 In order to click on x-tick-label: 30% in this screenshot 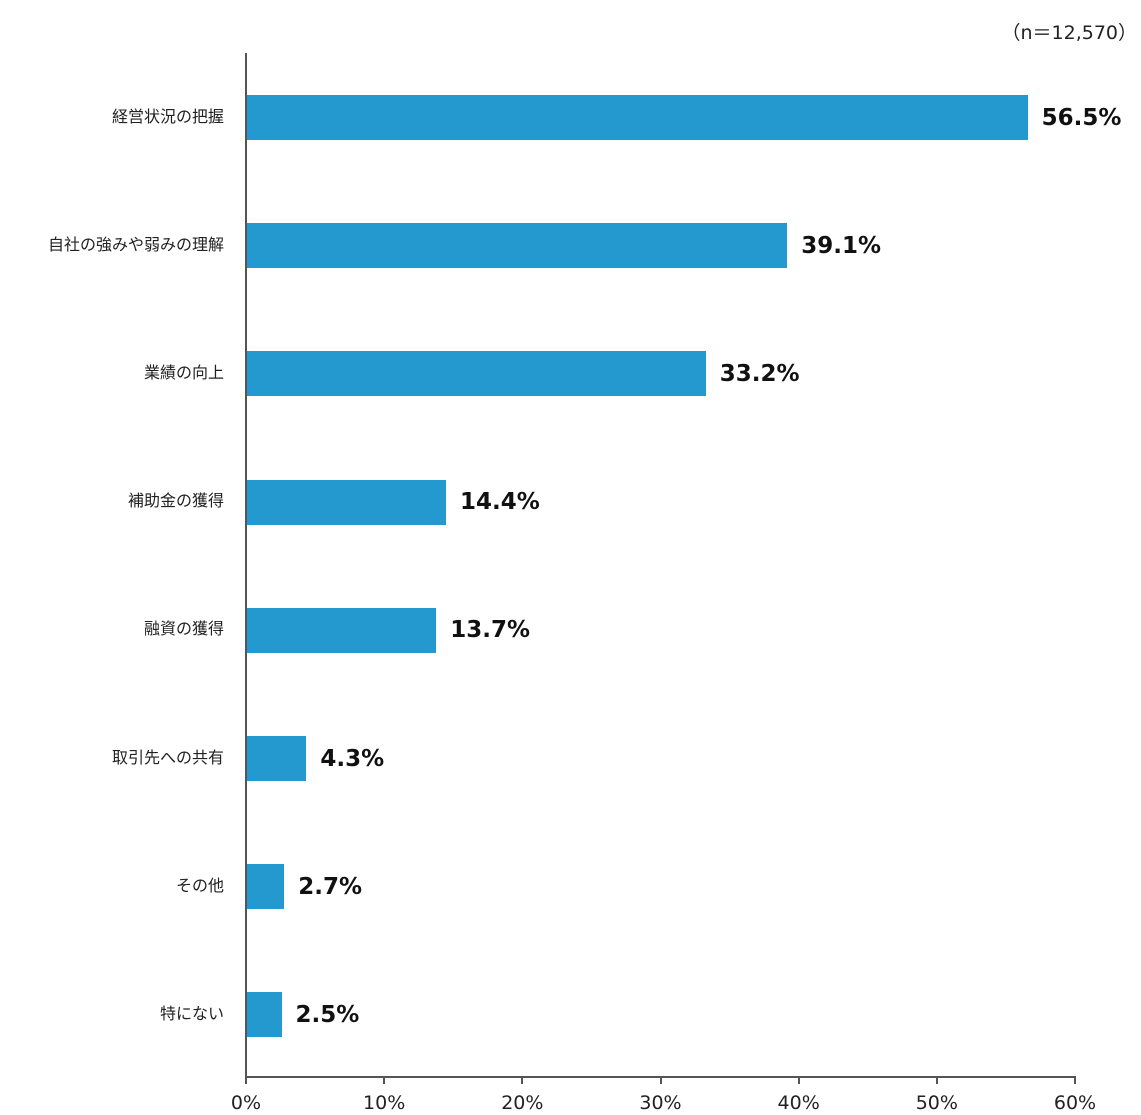, I will do `click(660, 1103)`.